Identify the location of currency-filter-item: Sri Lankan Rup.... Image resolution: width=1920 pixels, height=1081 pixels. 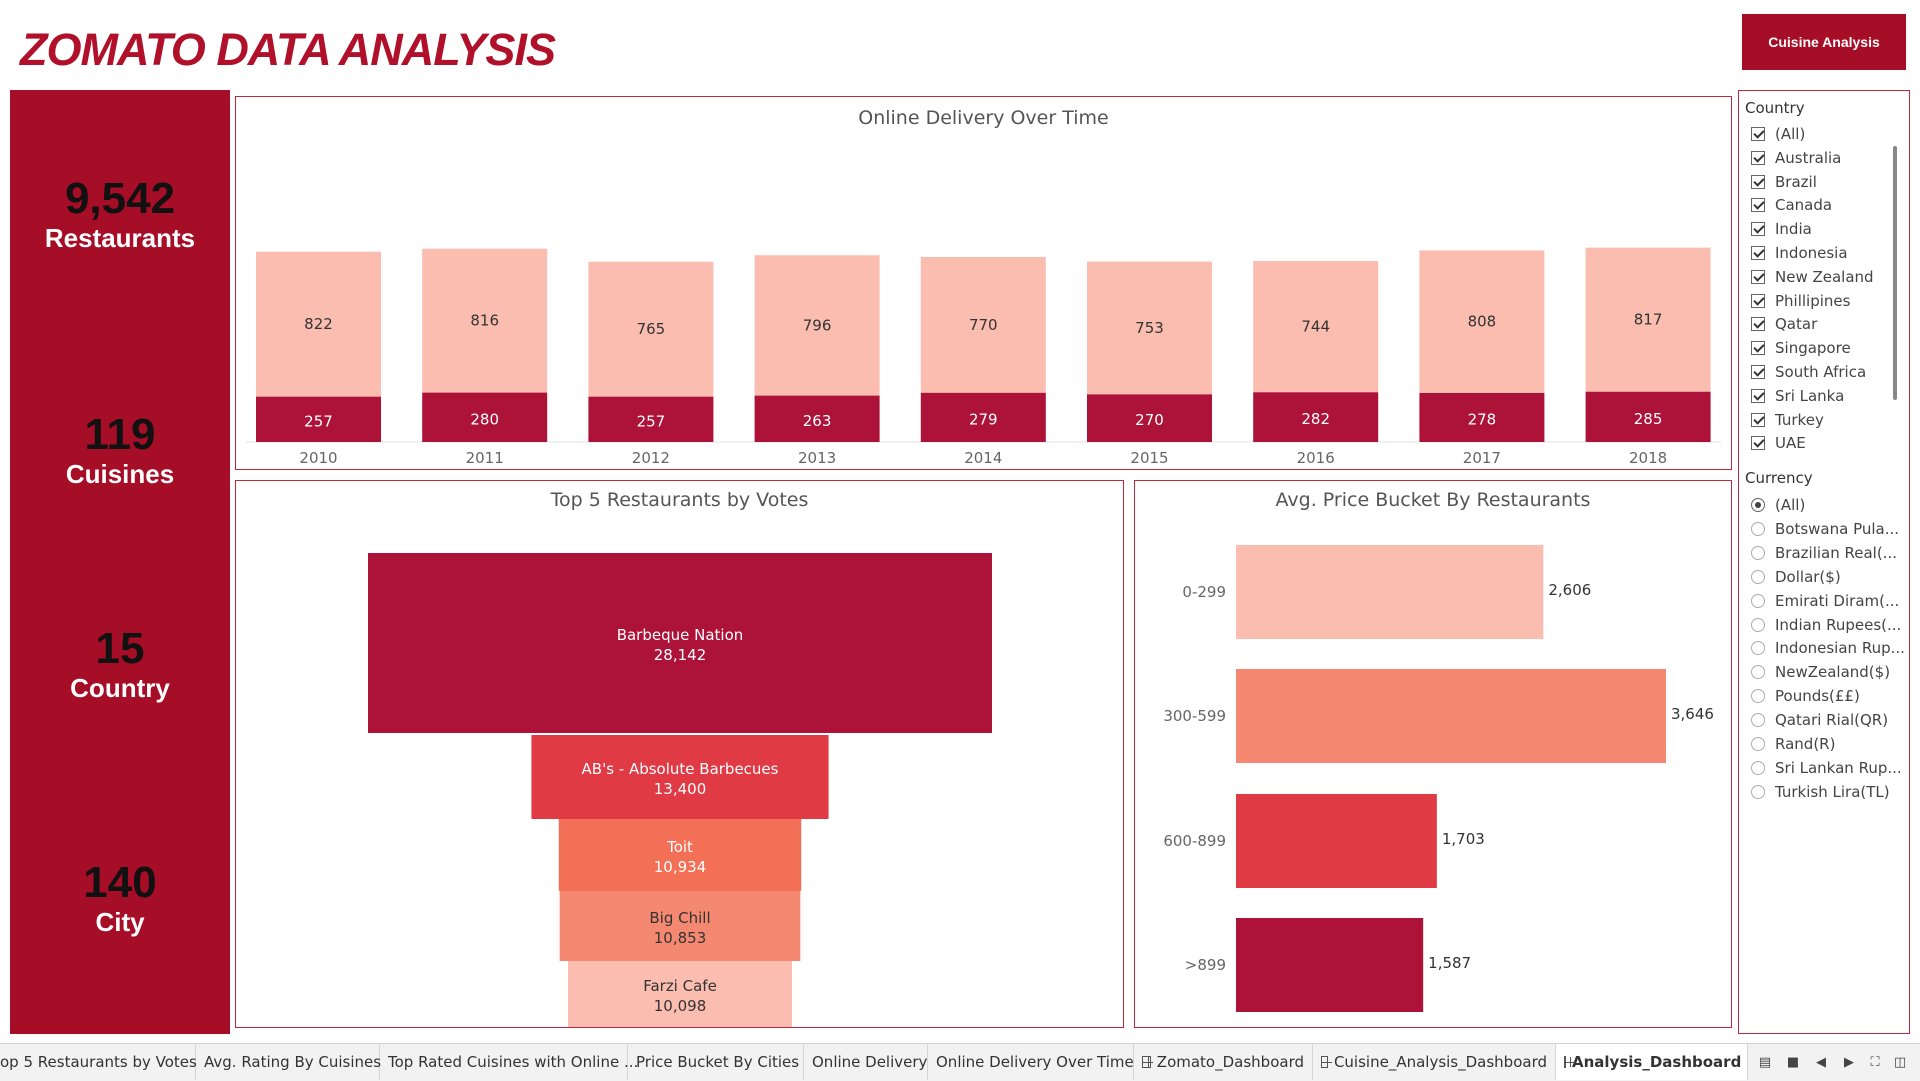
(1826, 768).